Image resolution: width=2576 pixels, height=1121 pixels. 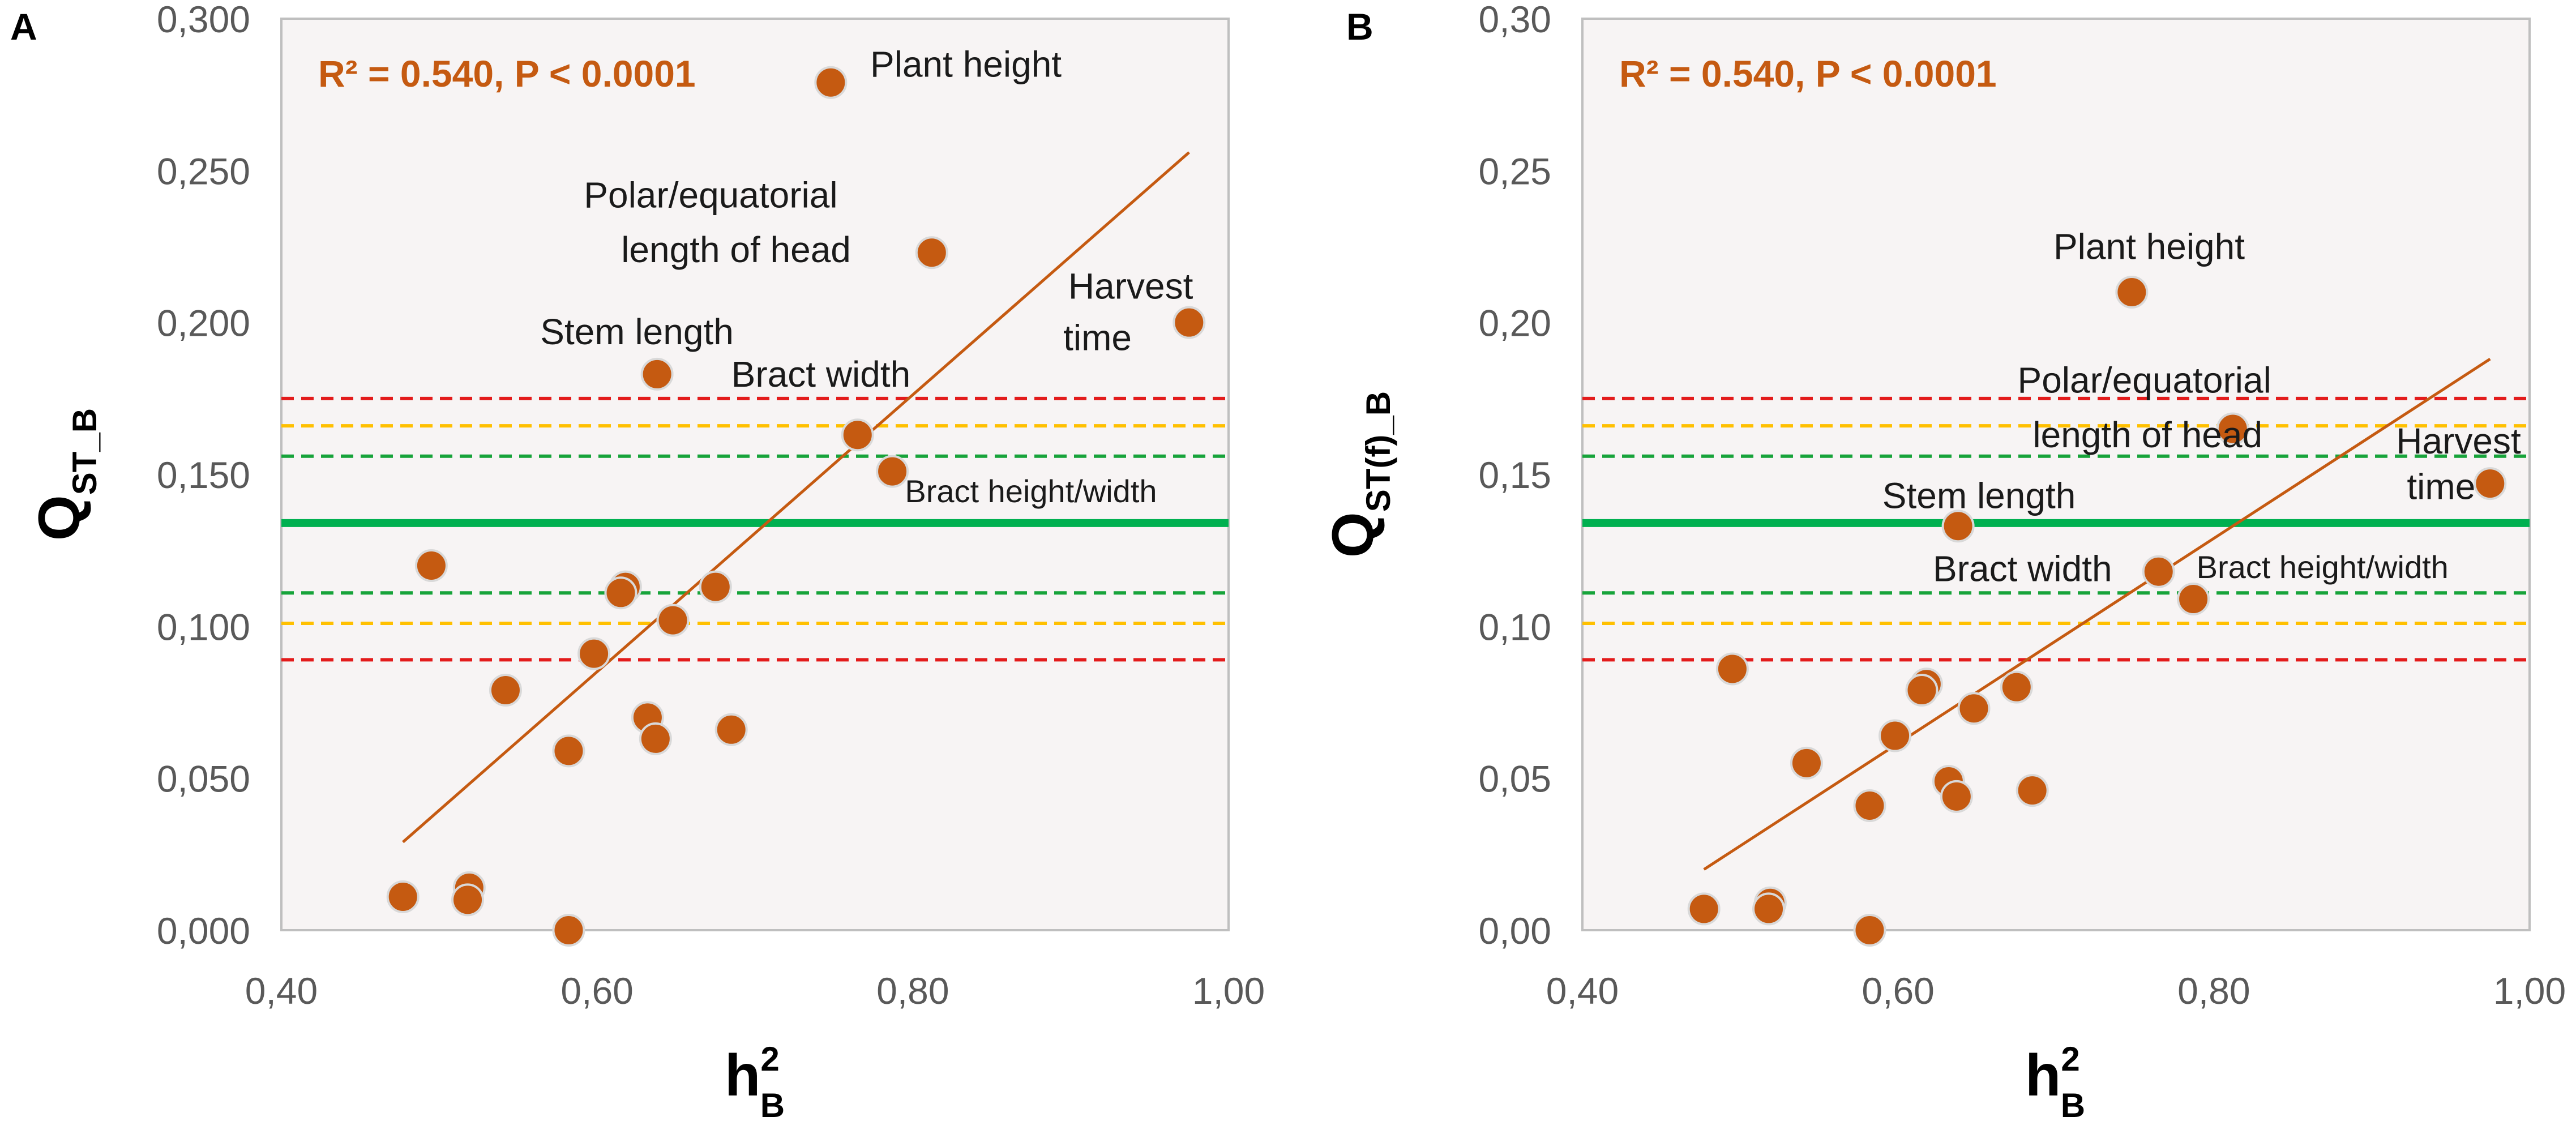 What do you see at coordinates (1515, 171) in the screenshot?
I see `y-tick-label: 0,25` at bounding box center [1515, 171].